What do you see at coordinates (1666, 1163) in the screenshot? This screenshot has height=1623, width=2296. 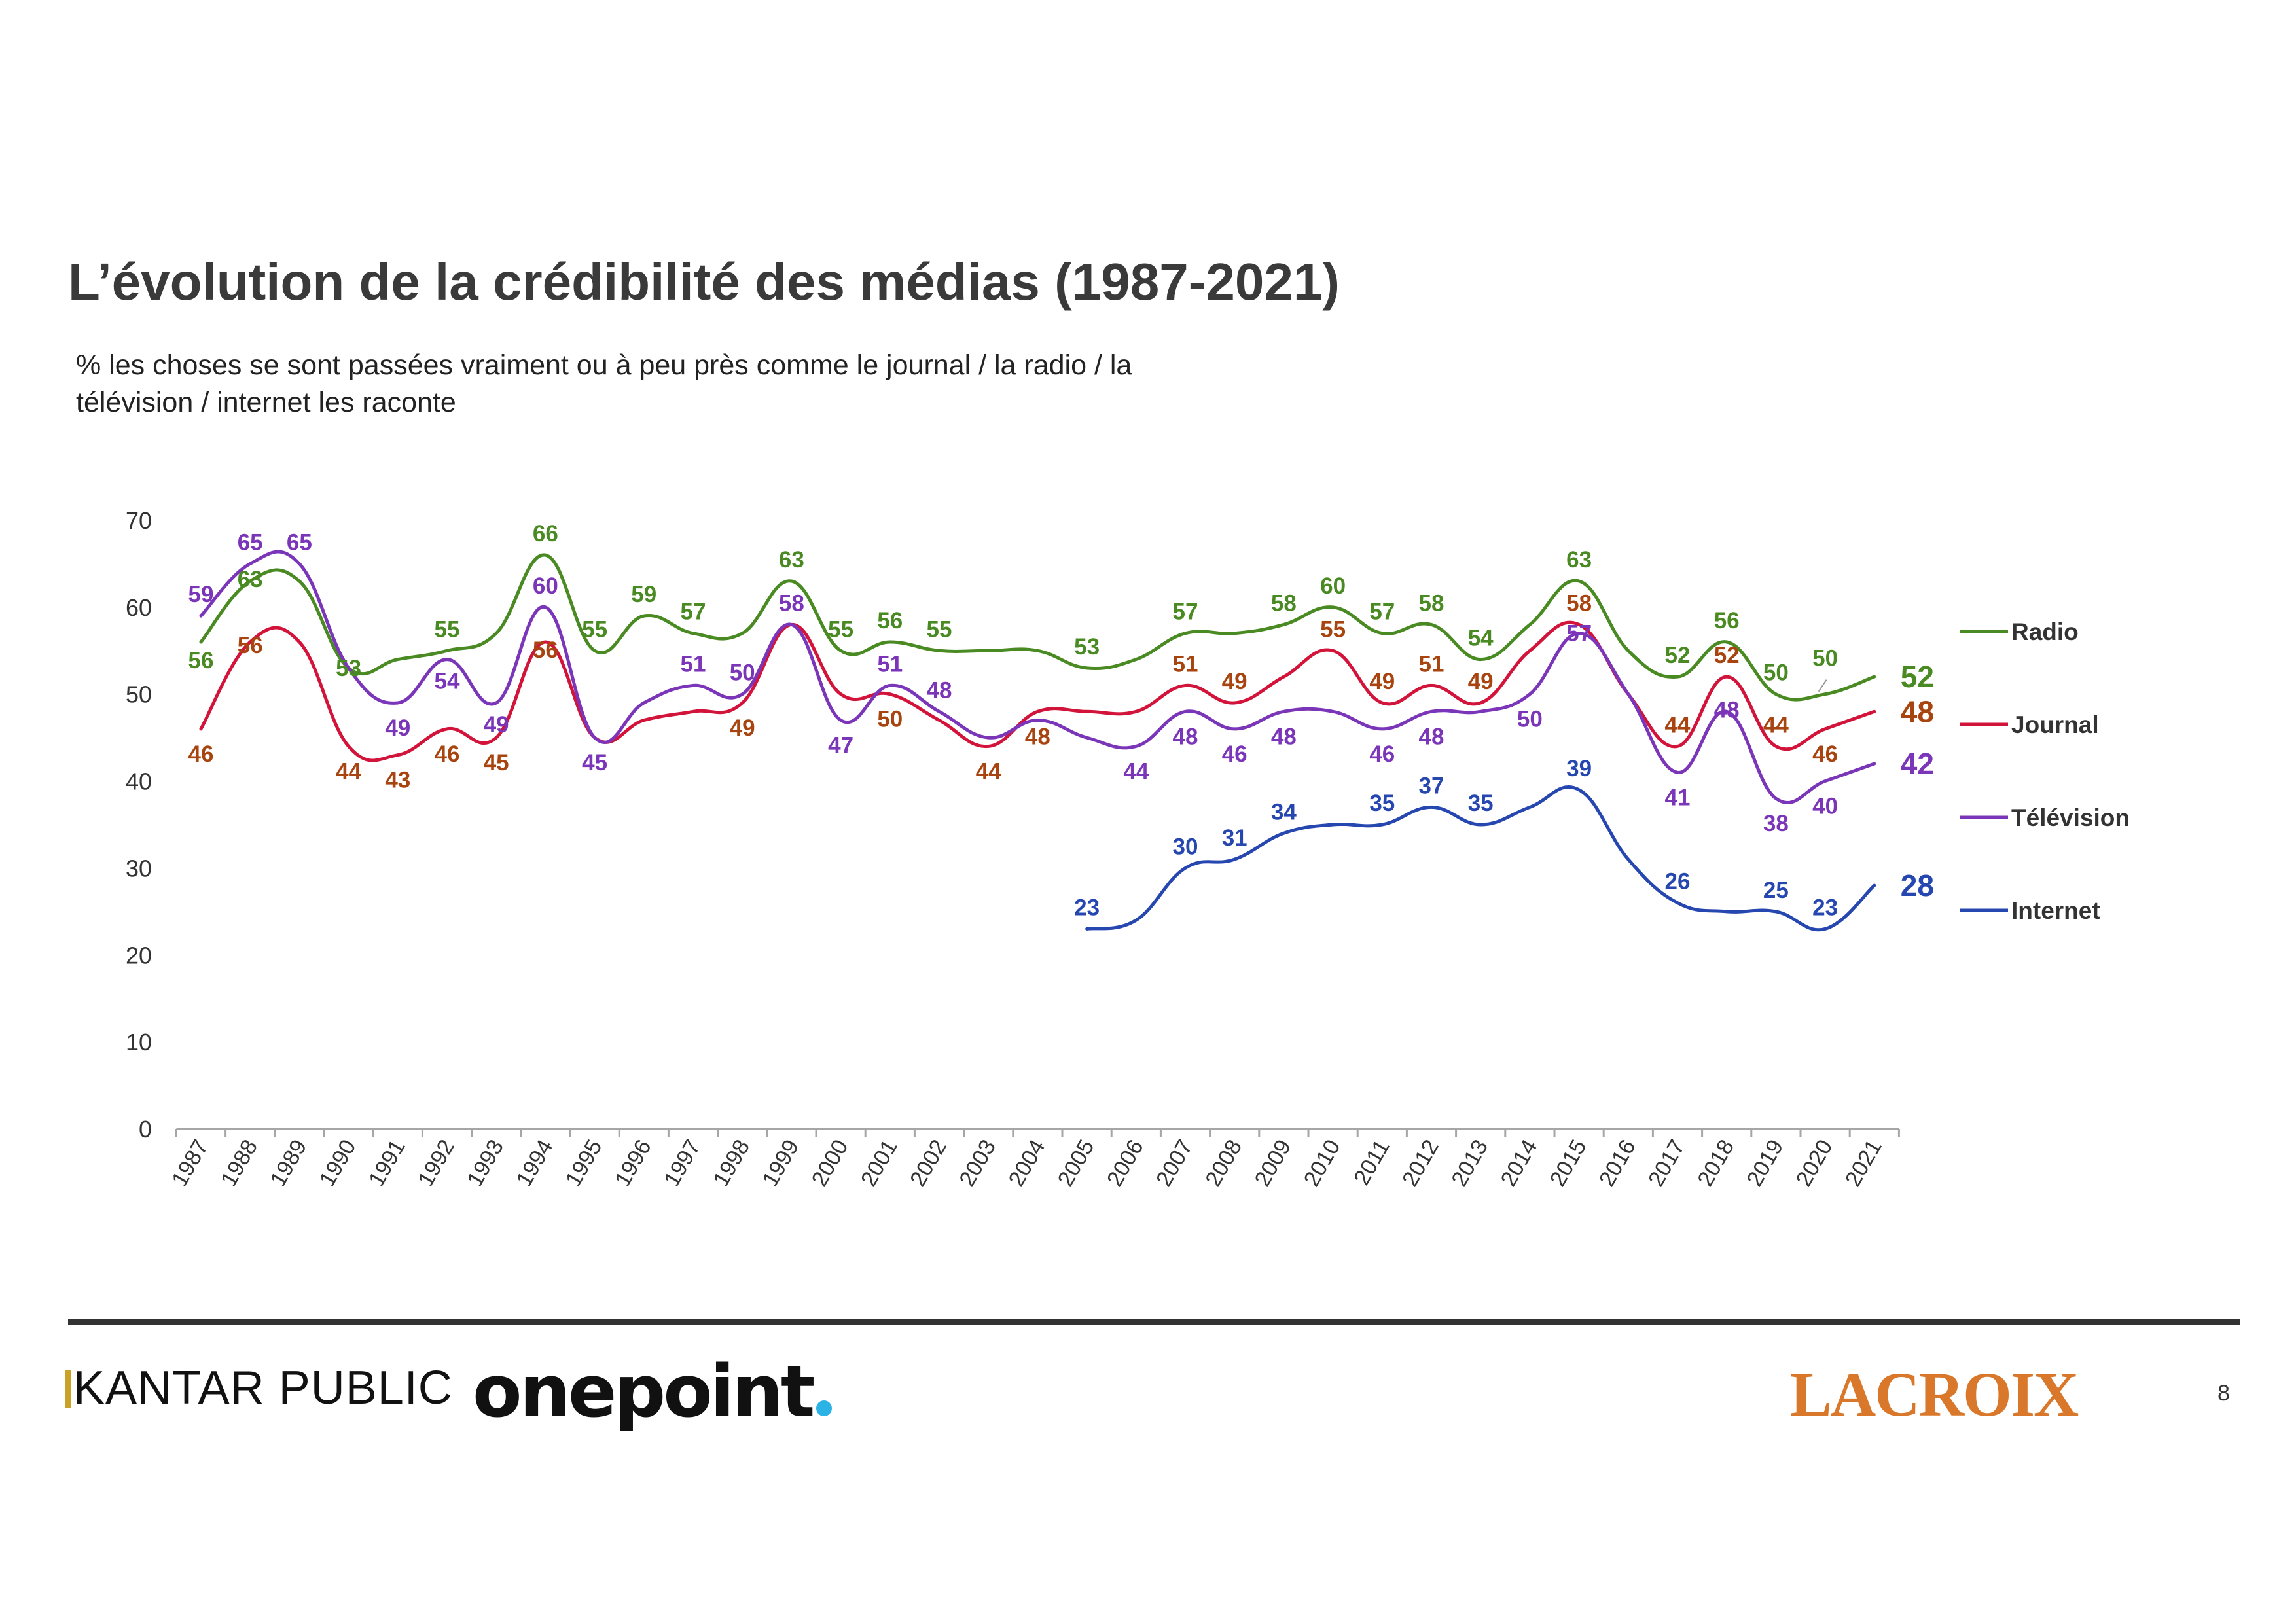 I see `x-tick-label: 2017` at bounding box center [1666, 1163].